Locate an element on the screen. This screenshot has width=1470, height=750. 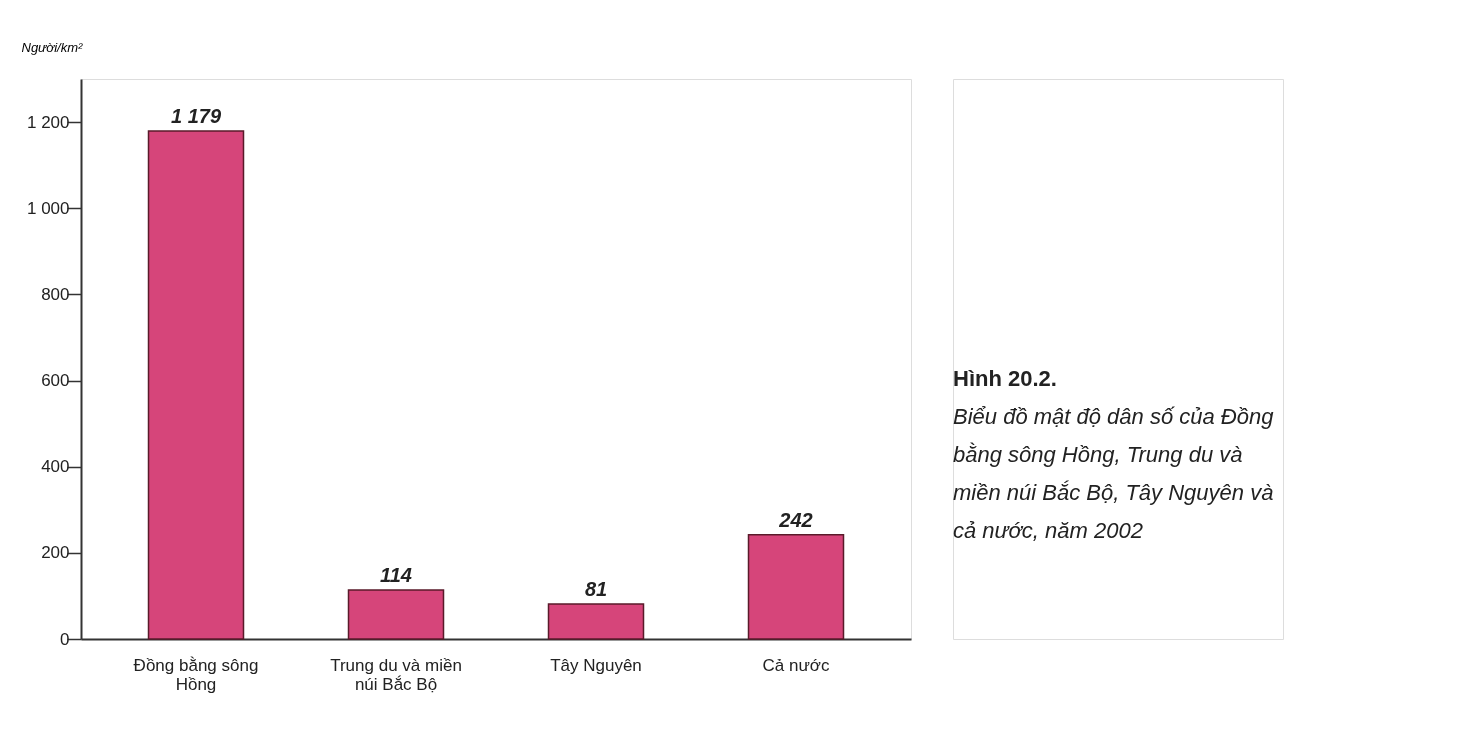
x-tick-label: Tây Nguyên is located at coordinates (596, 665).